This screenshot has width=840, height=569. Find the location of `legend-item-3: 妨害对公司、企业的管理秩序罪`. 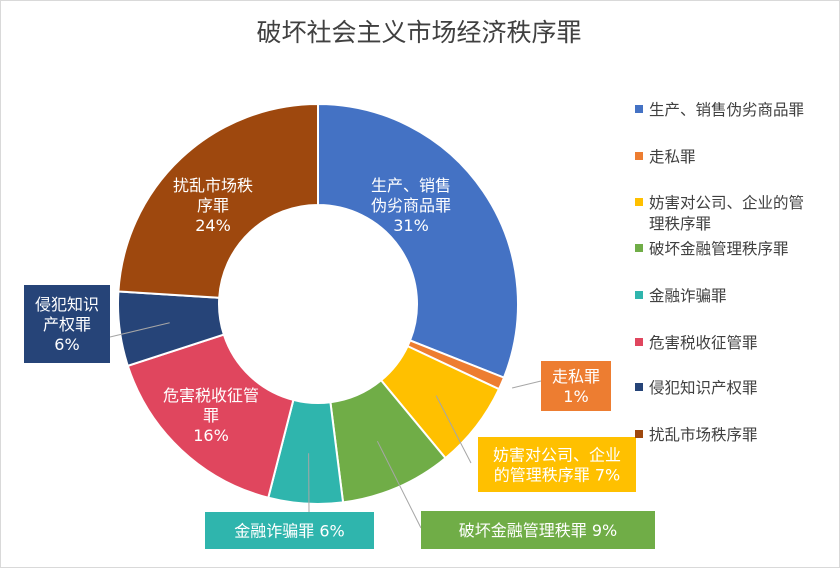

legend-item-3: 妨害对公司、企业的管理秩序罪 is located at coordinates (719, 213).